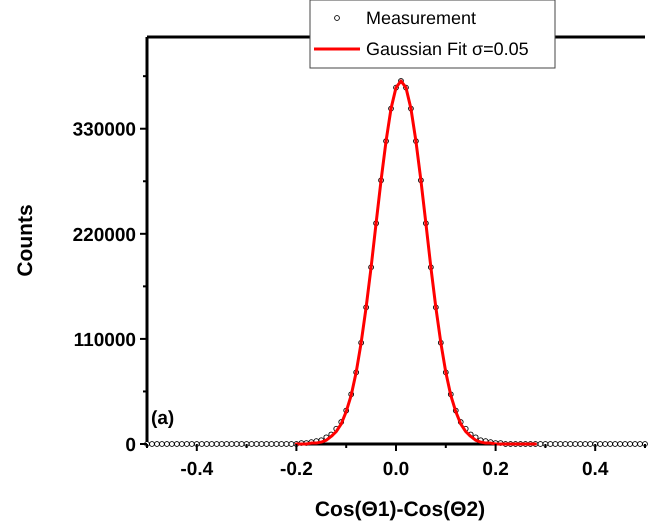  Describe the element at coordinates (400, 509) in the screenshot. I see `x-axis-title: Cos(Θ1)-Cos(Θ2)` at that location.